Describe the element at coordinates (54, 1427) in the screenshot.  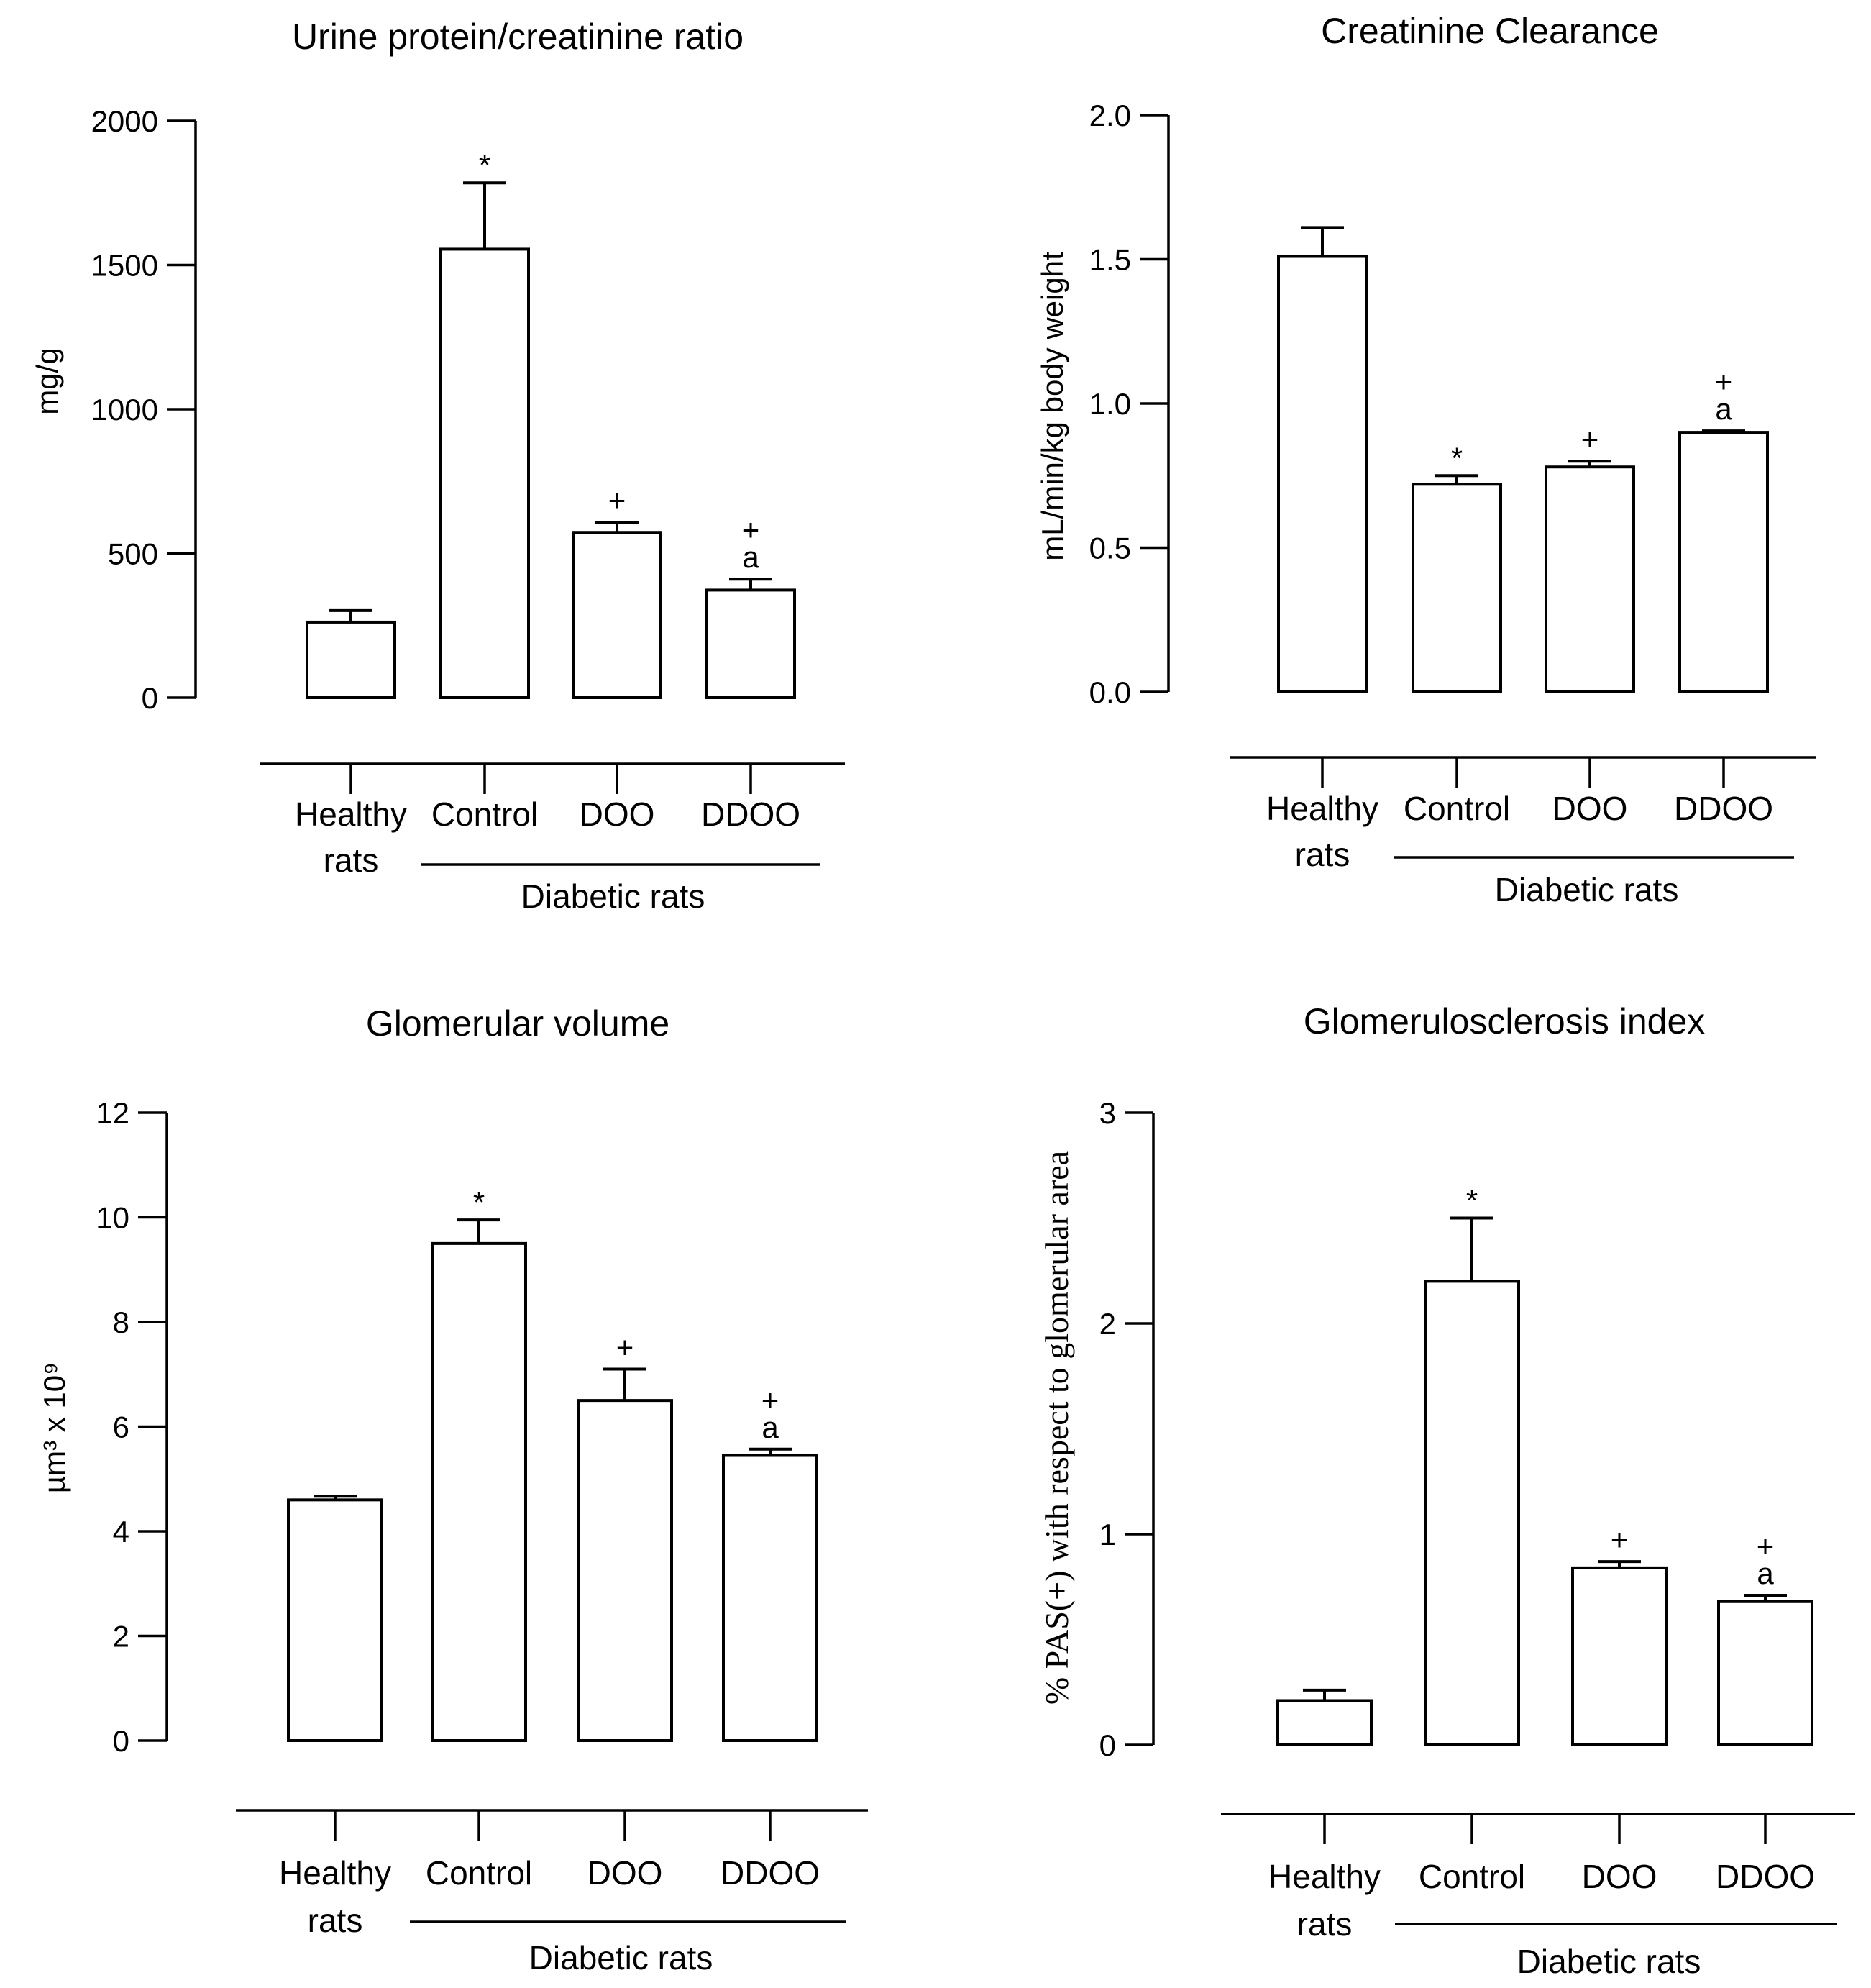
I see `y-axis-label: µm³ x 10⁹` at that location.